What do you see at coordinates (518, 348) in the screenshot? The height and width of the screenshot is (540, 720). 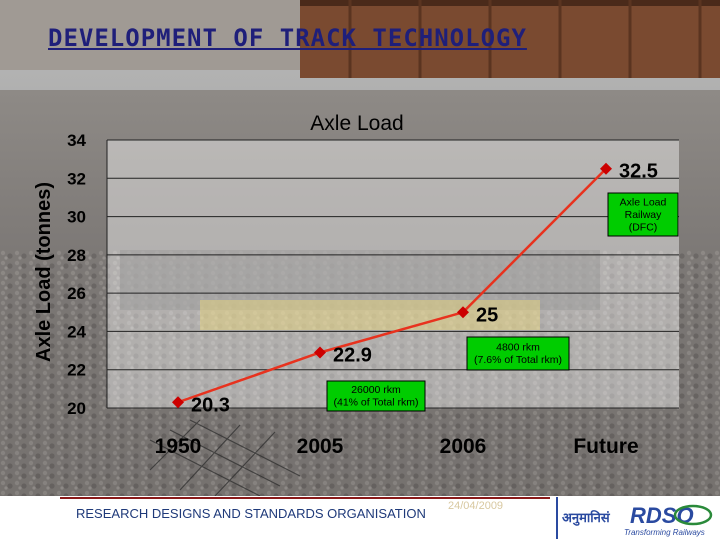 I see `annotation-text: 4800 rkm` at bounding box center [518, 348].